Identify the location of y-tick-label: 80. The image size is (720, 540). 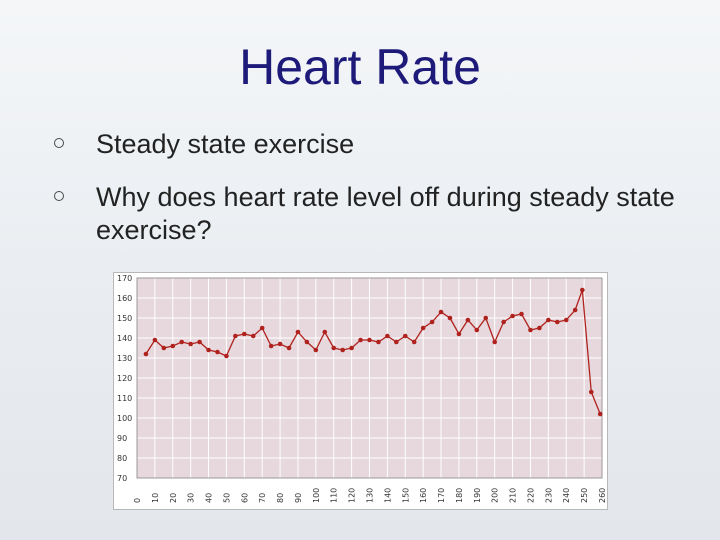
(122, 458).